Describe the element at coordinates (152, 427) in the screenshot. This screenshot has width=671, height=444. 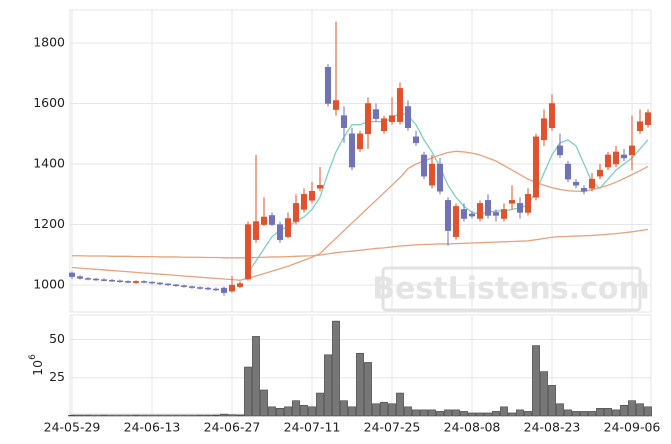
I see `x-tick-label: 24-06-13` at that location.